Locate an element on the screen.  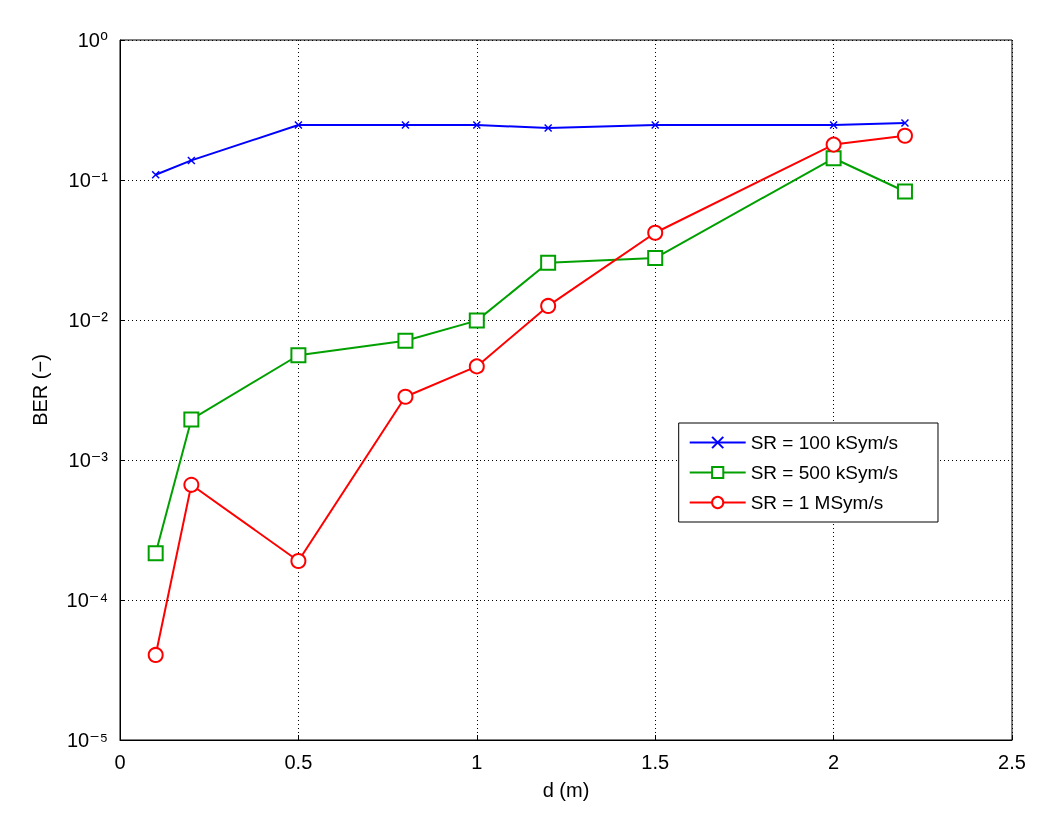
y-tick-label: 10⁻⁴ is located at coordinates (87, 600).